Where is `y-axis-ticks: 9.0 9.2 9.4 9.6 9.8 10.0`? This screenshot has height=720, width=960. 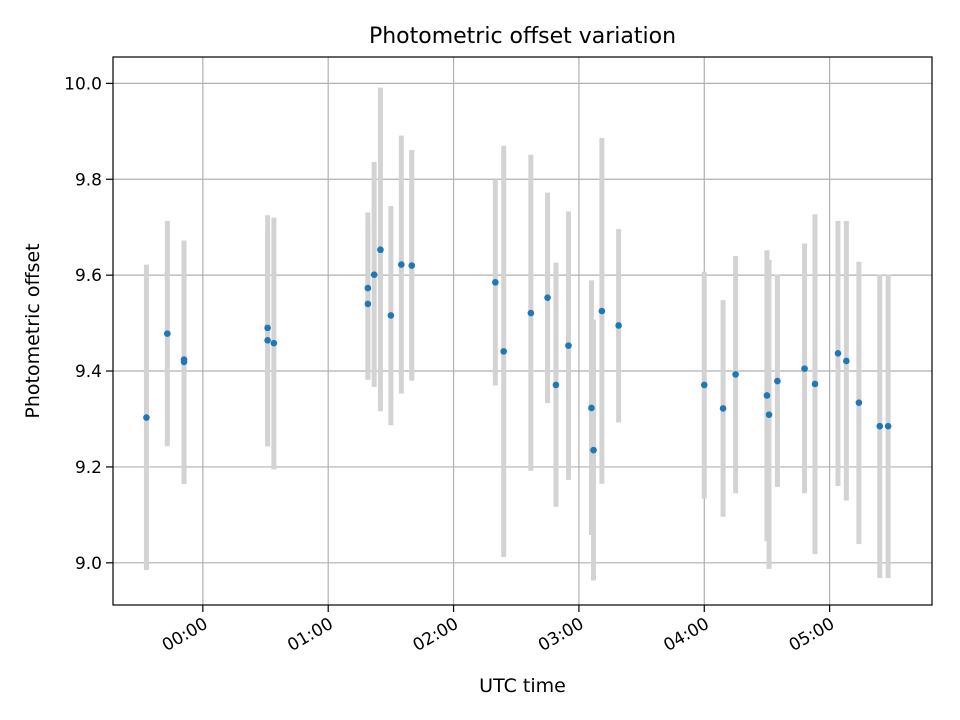 y-axis-ticks: 9.0 9.2 9.4 9.6 9.8 10.0 is located at coordinates (88, 324).